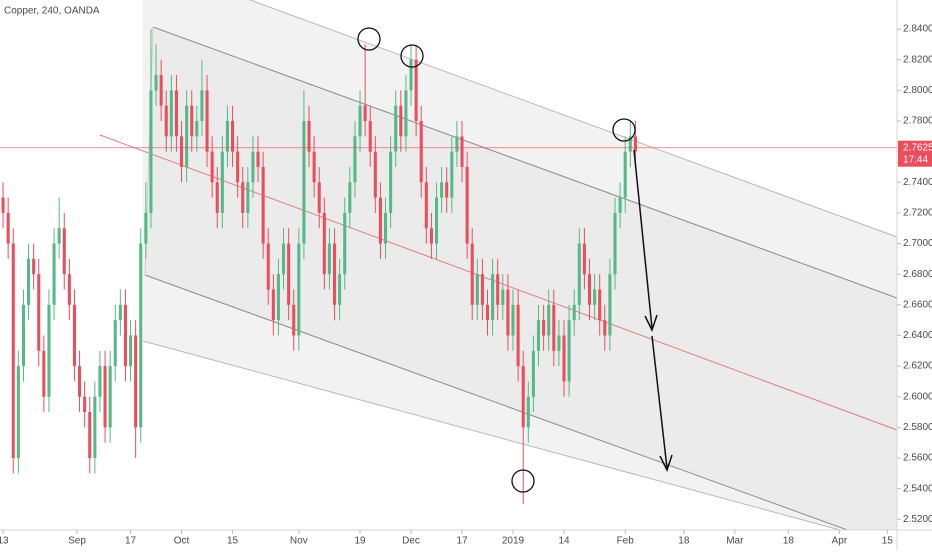  What do you see at coordinates (915, 159) in the screenshot?
I see `countdown-label: 17:44` at bounding box center [915, 159].